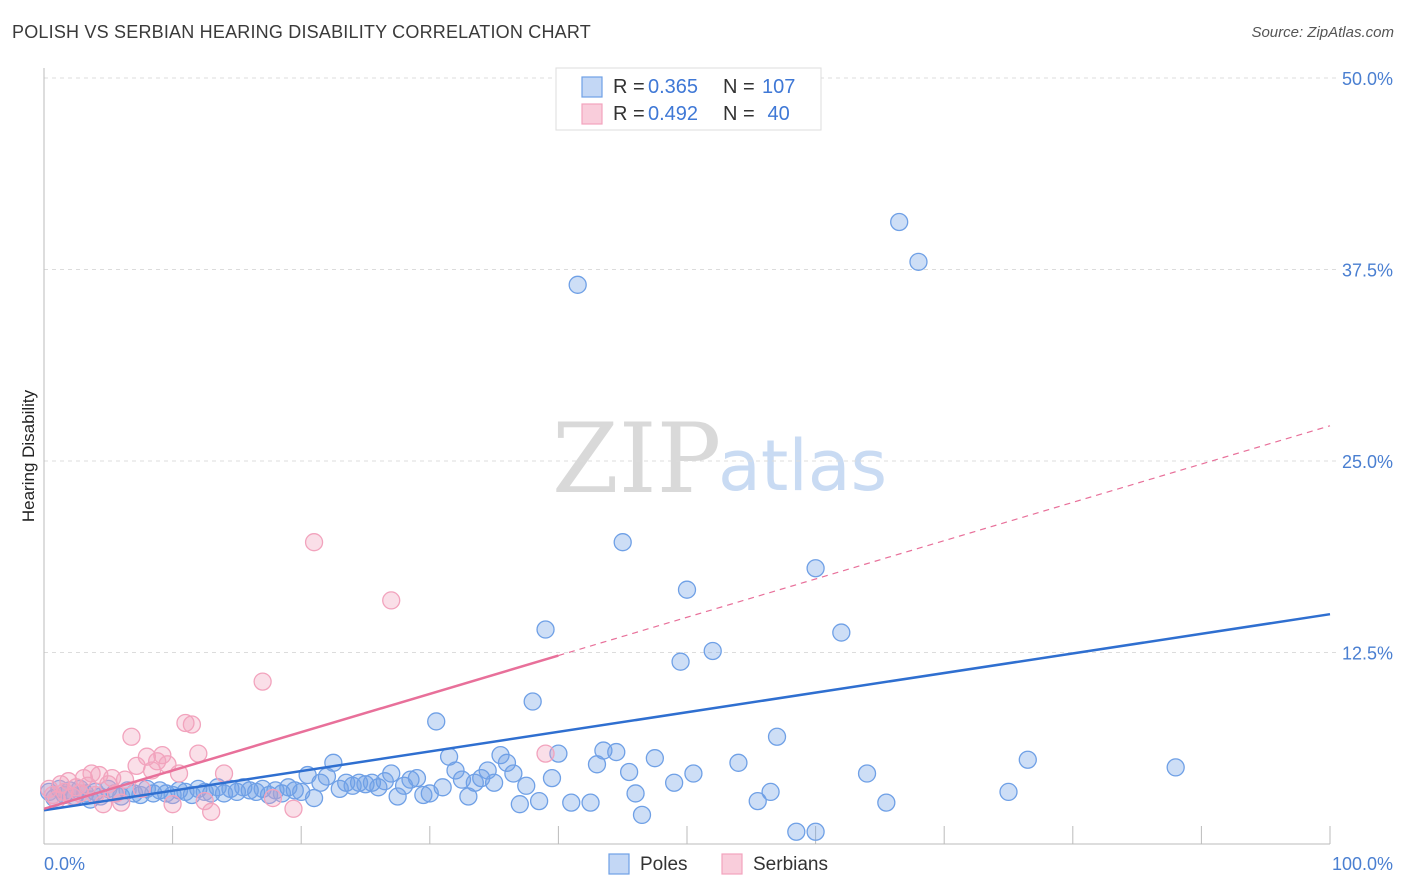  Describe the element at coordinates (688, 99) in the screenshot. I see `legend: R = 0.365 N = 107 R = 0.492 N = 40` at that location.